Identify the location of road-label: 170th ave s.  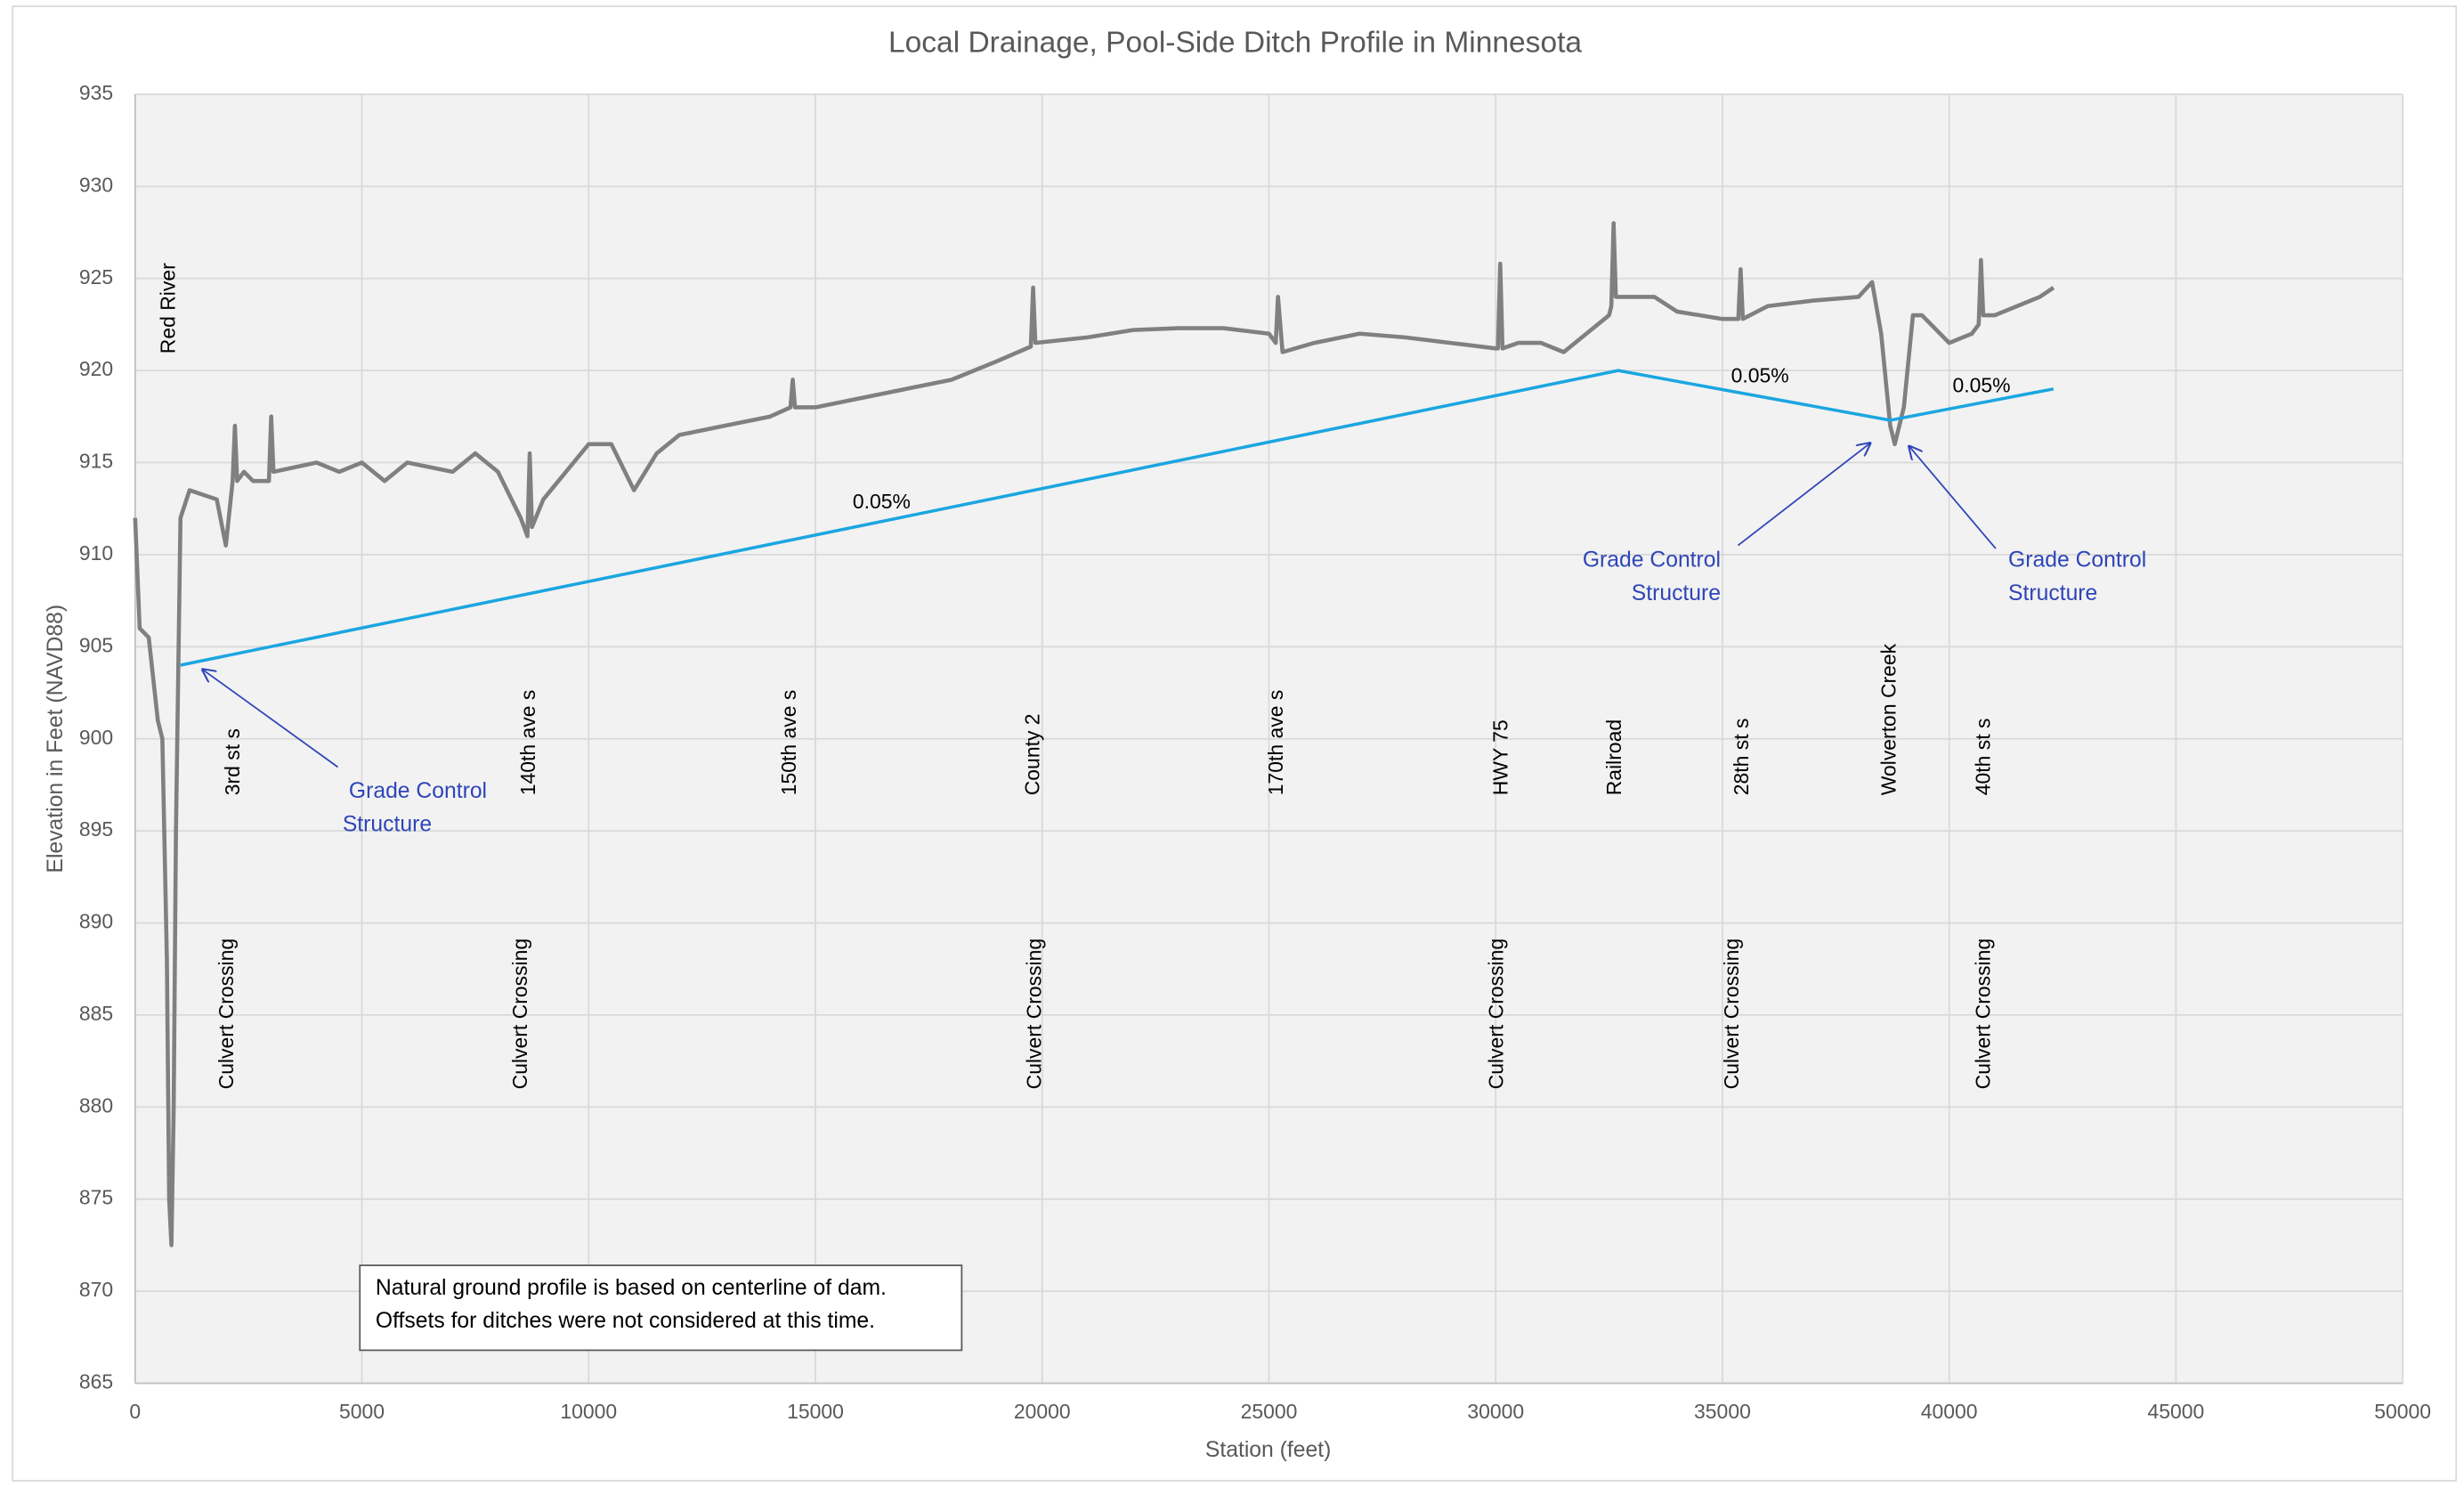
(1275, 743).